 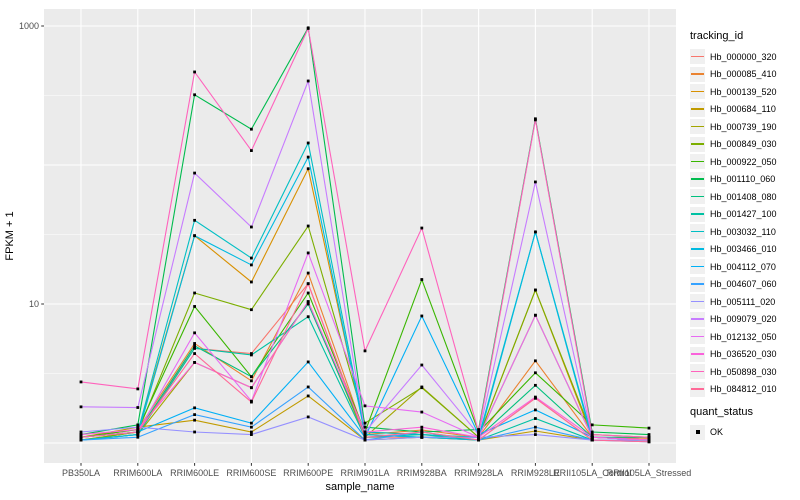 What do you see at coordinates (364, 473) in the screenshot?
I see `x-tick-label: RRIM901LA` at bounding box center [364, 473].